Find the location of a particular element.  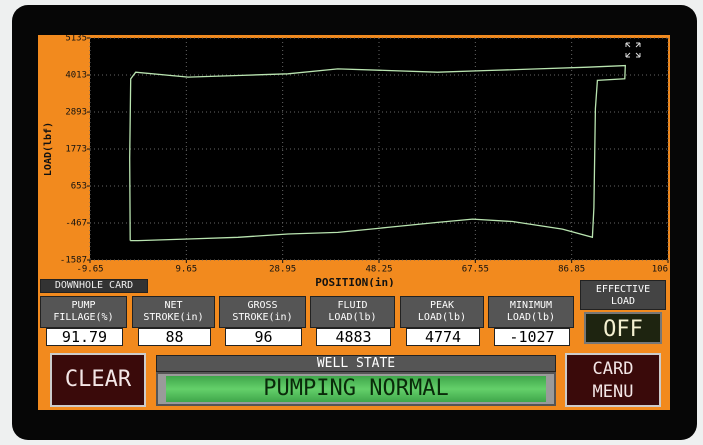

readout-label: PUMP FILLAGE(%) is located at coordinates (83, 312).